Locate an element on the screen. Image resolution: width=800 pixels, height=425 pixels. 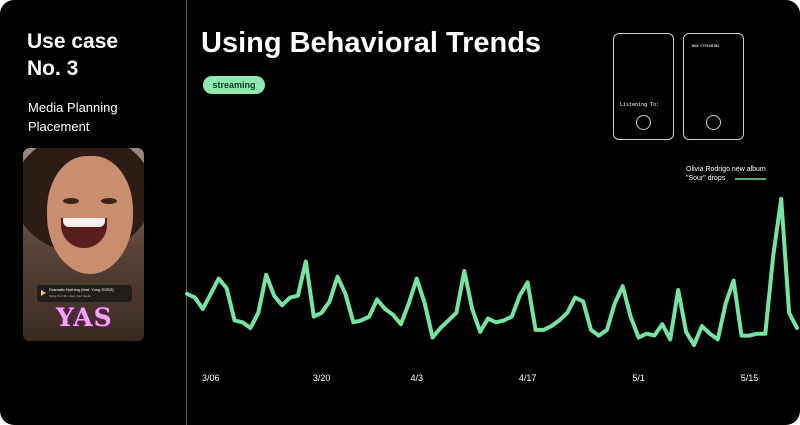
vertical-divider is located at coordinates (186, 212).